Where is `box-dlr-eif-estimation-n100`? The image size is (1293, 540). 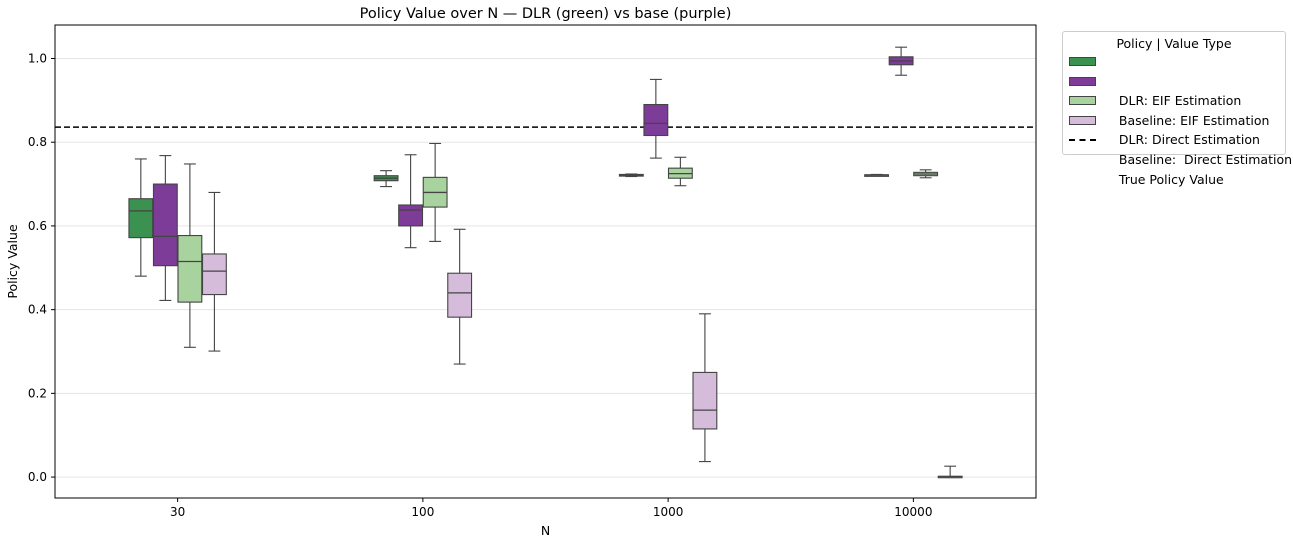 box-dlr-eif-estimation-n100 is located at coordinates (386, 179).